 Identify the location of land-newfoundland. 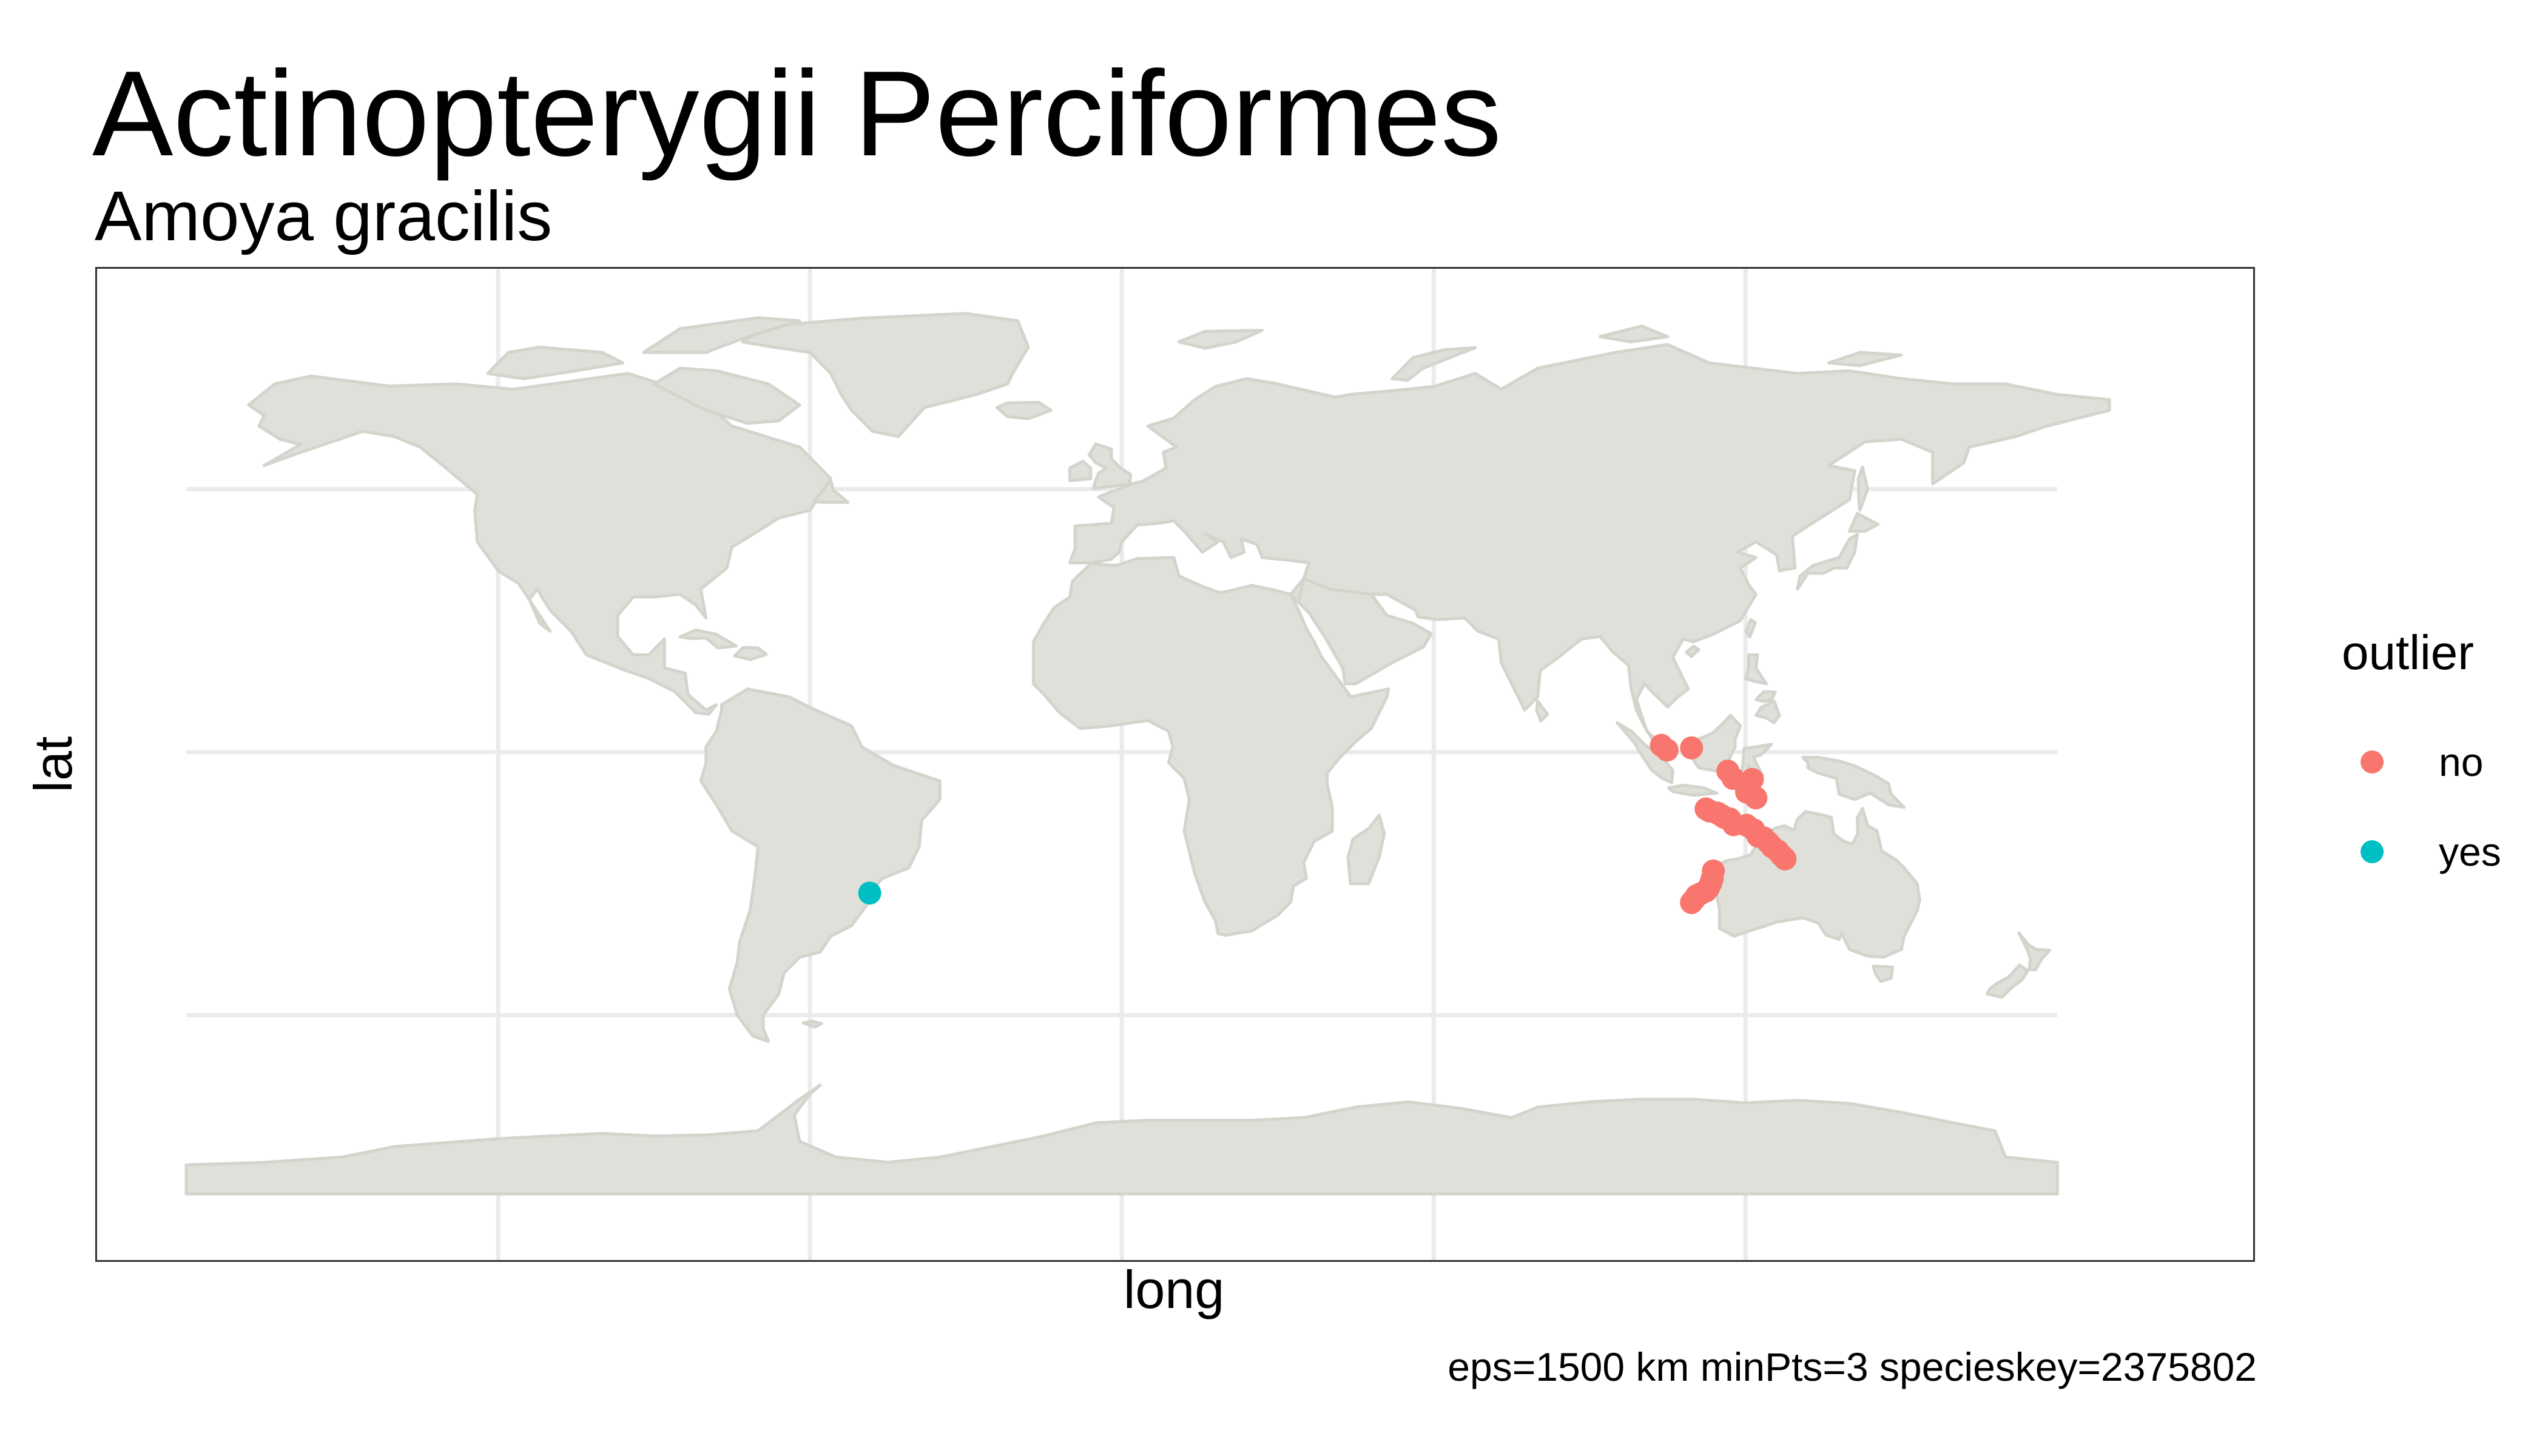
(831, 491).